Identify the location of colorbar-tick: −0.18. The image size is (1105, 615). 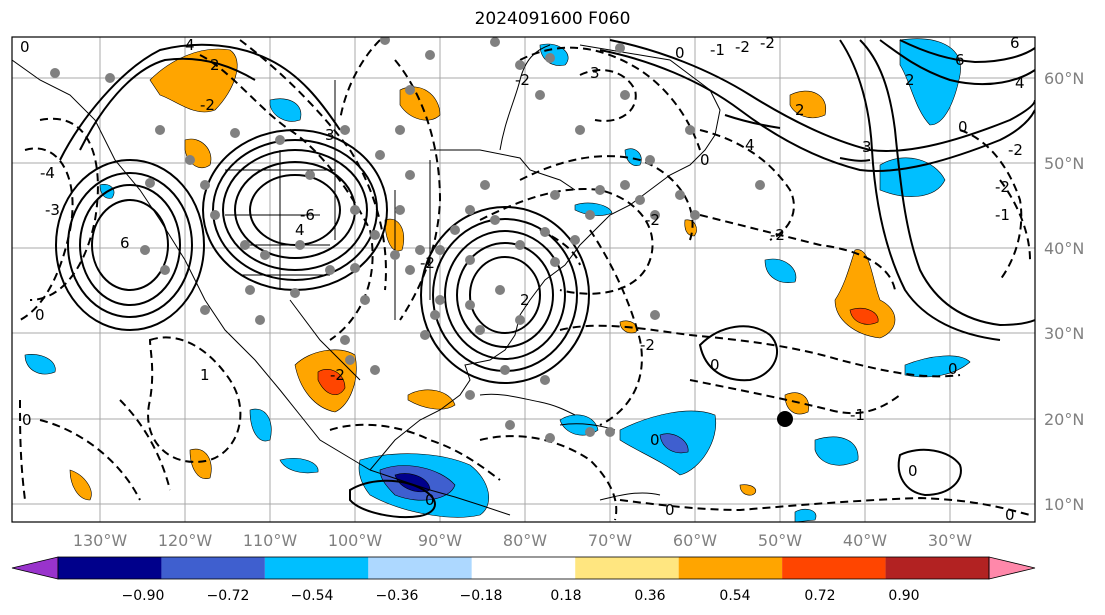
(481, 596).